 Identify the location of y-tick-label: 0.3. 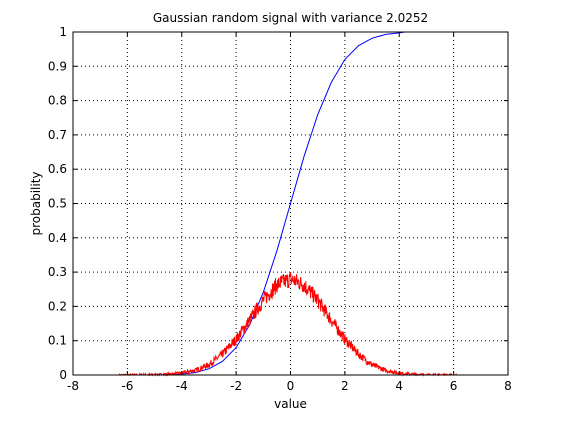
(57, 272).